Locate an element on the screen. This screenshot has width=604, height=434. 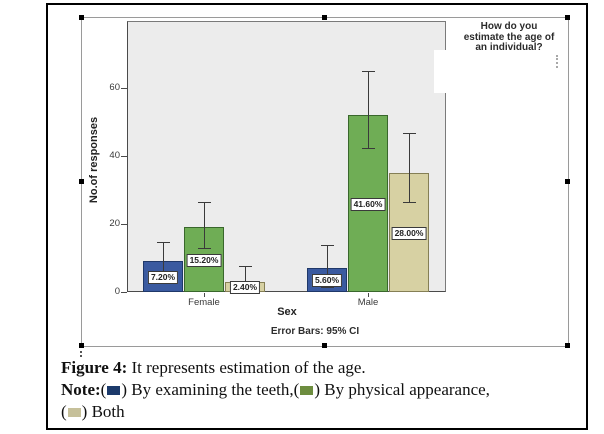
y-tick-label: 60 is located at coordinates (114, 87).